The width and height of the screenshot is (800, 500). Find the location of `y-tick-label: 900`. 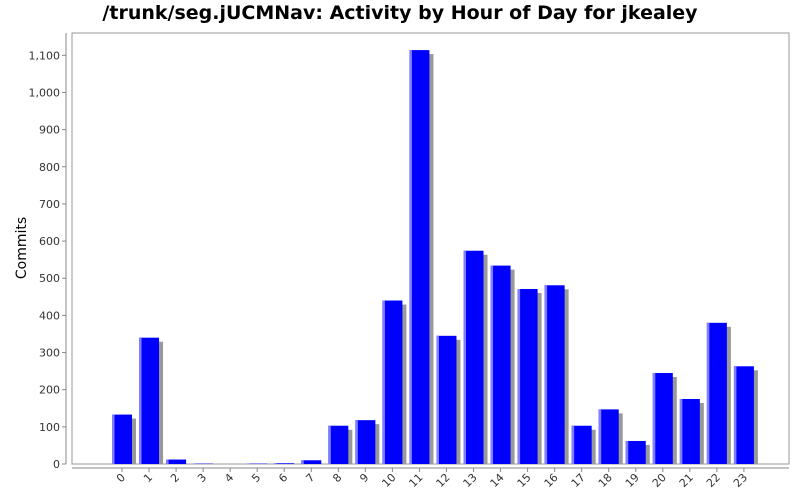

y-tick-label: 900 is located at coordinates (49, 130).